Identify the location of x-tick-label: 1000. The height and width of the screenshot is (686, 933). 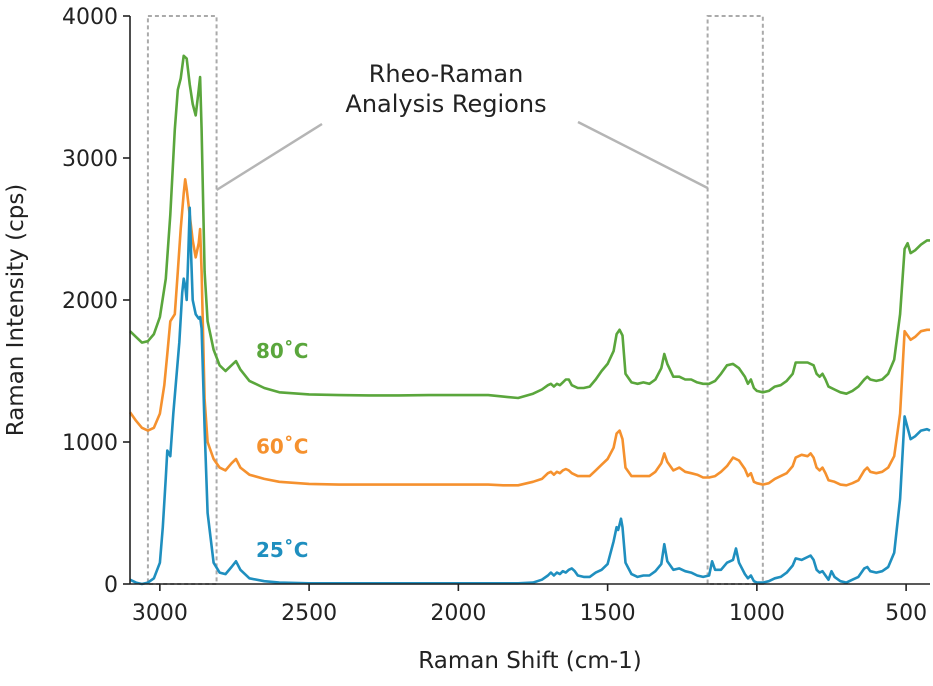
(757, 613).